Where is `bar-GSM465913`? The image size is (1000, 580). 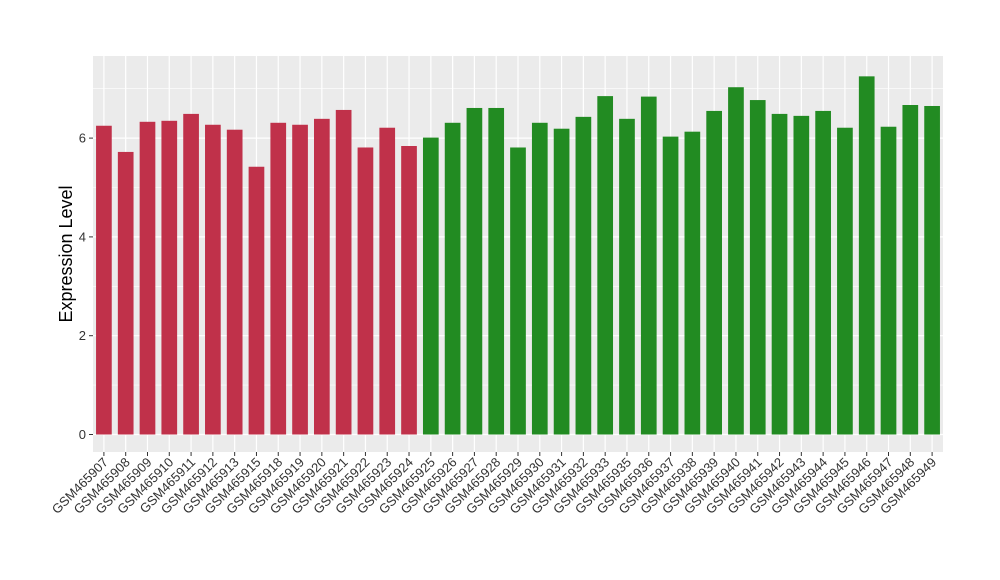 bar-GSM465913 is located at coordinates (234, 282).